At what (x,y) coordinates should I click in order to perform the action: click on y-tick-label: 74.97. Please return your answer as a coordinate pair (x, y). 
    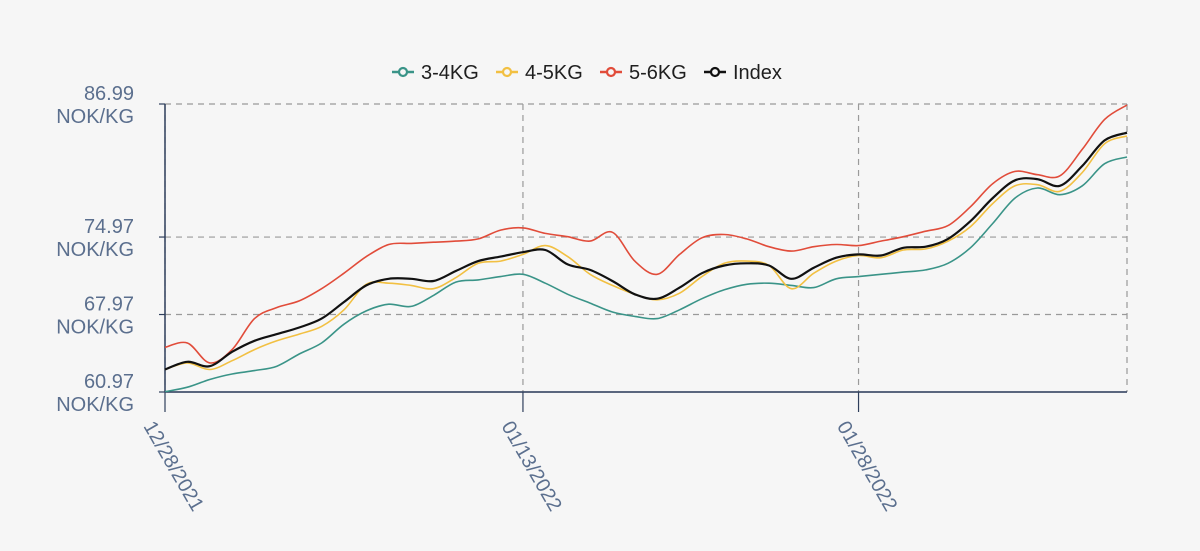
    Looking at the image, I should click on (109, 227).